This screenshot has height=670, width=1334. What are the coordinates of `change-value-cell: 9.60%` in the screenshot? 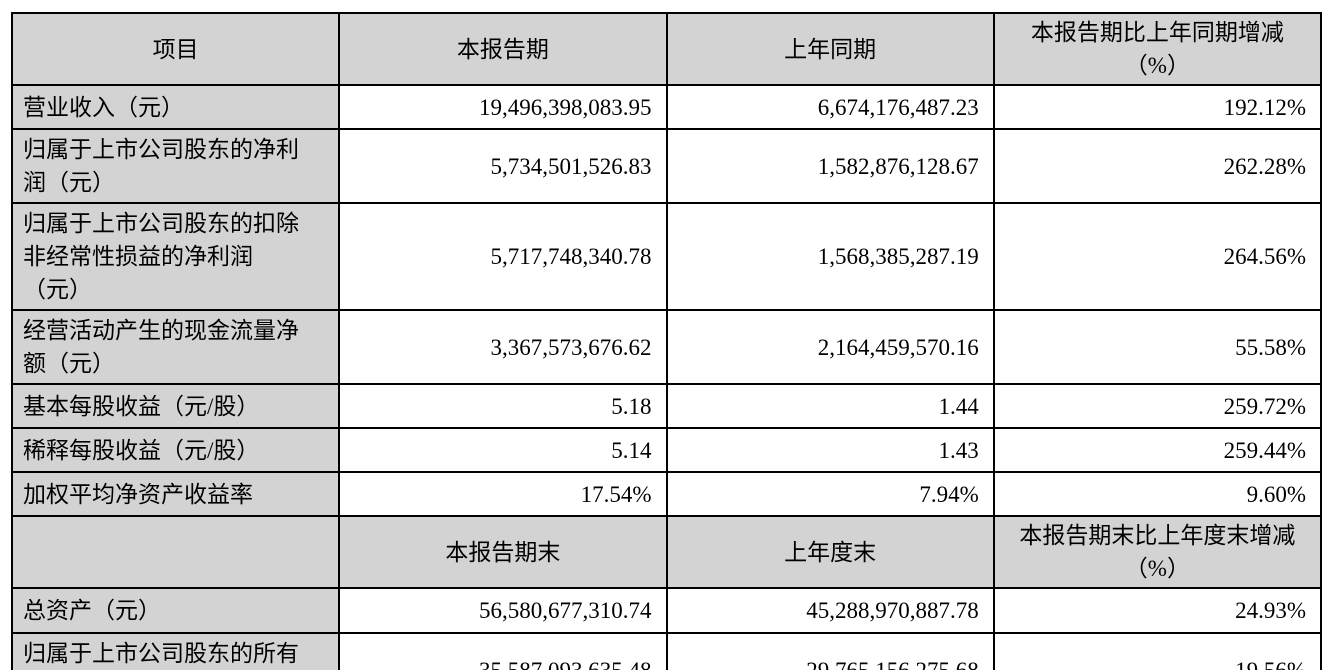 It's located at (1157, 494).